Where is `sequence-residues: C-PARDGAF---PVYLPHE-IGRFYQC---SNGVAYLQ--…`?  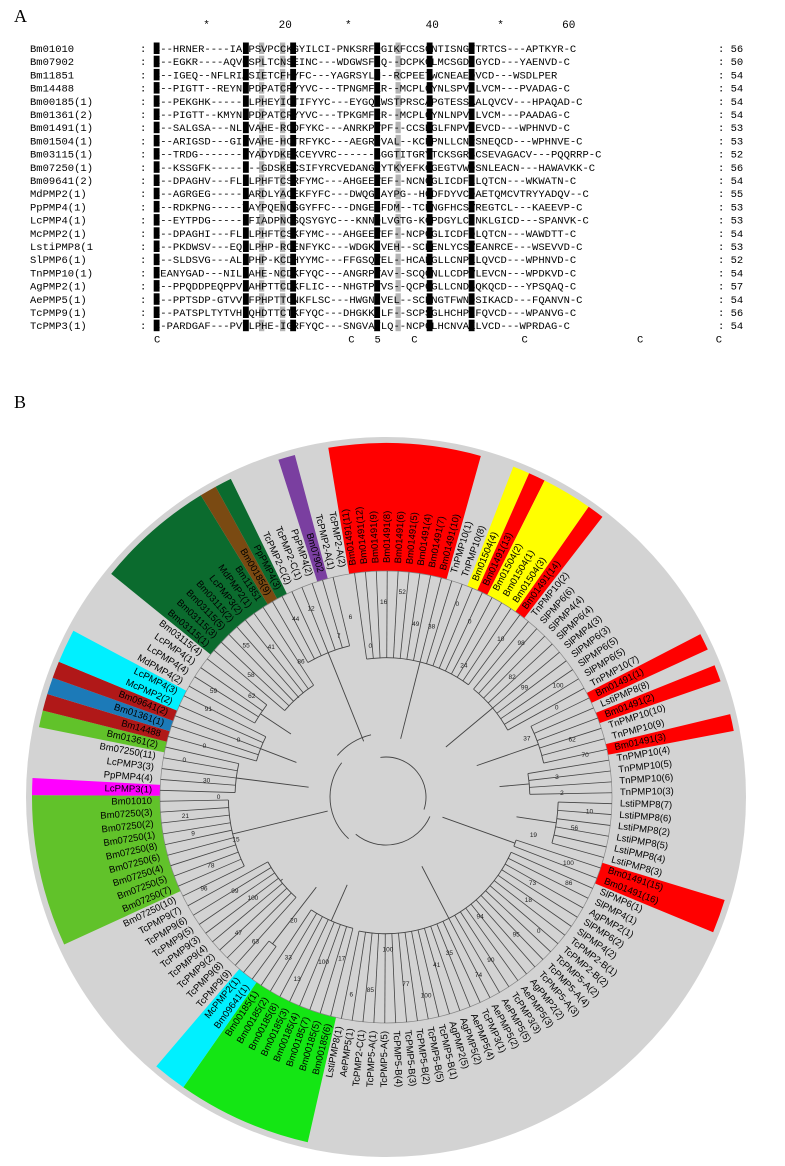
sequence-residues: C-PARDGAF---PVYLPHE-IGRFYQC---SNGVAYLQ--… is located at coordinates (362, 327).